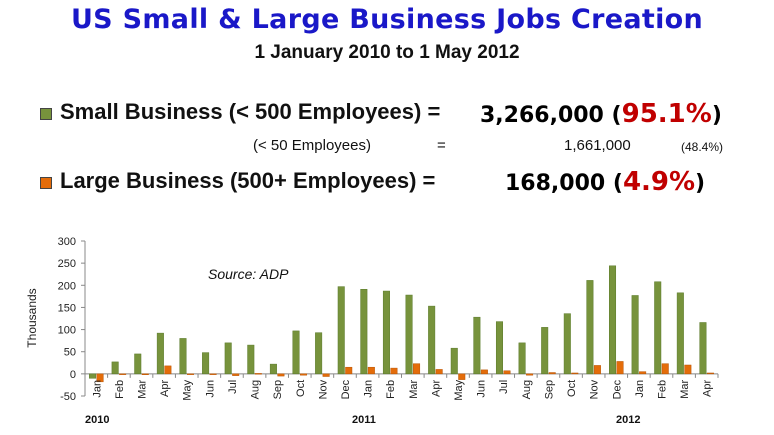  Describe the element at coordinates (702, 147) in the screenshot. I see `under-50-pct: (48.4%)` at that location.